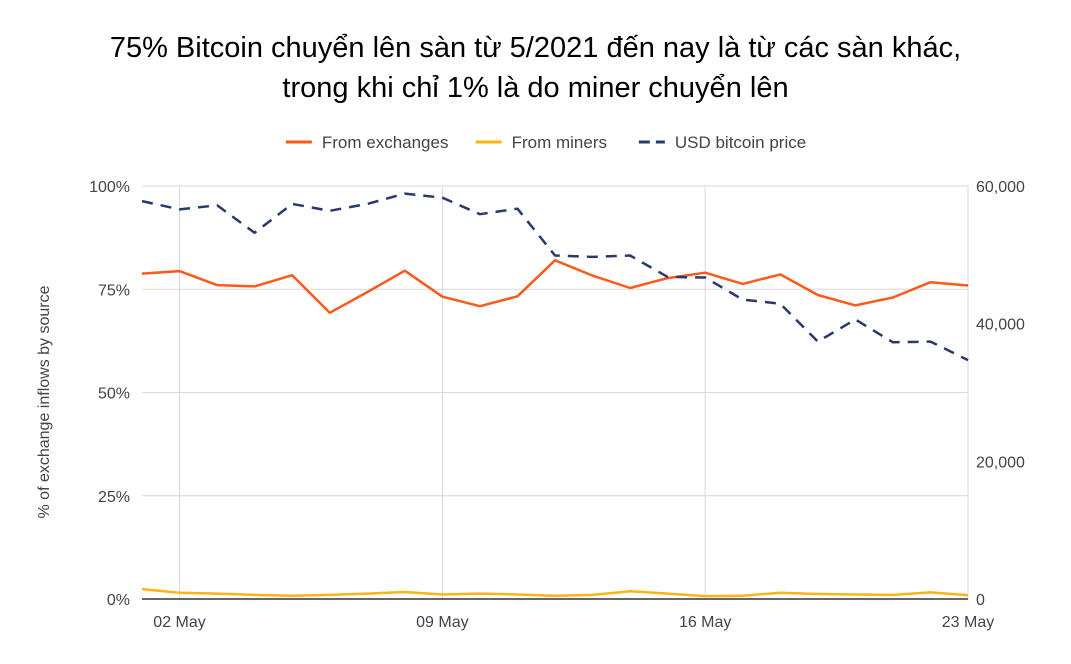 This screenshot has width=1071, height=664. What do you see at coordinates (114, 497) in the screenshot?
I see `y-tick-label-1: 25%` at bounding box center [114, 497].